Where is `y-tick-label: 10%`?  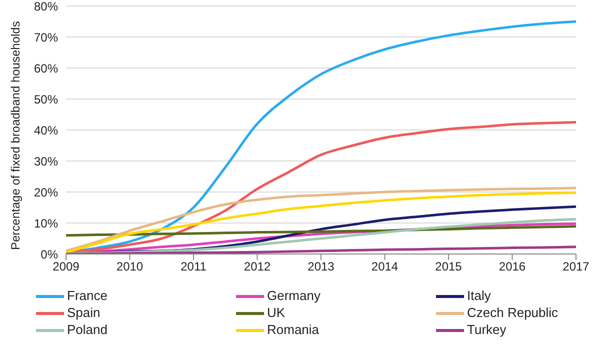
y-tick-label: 10% is located at coordinates (46, 223).